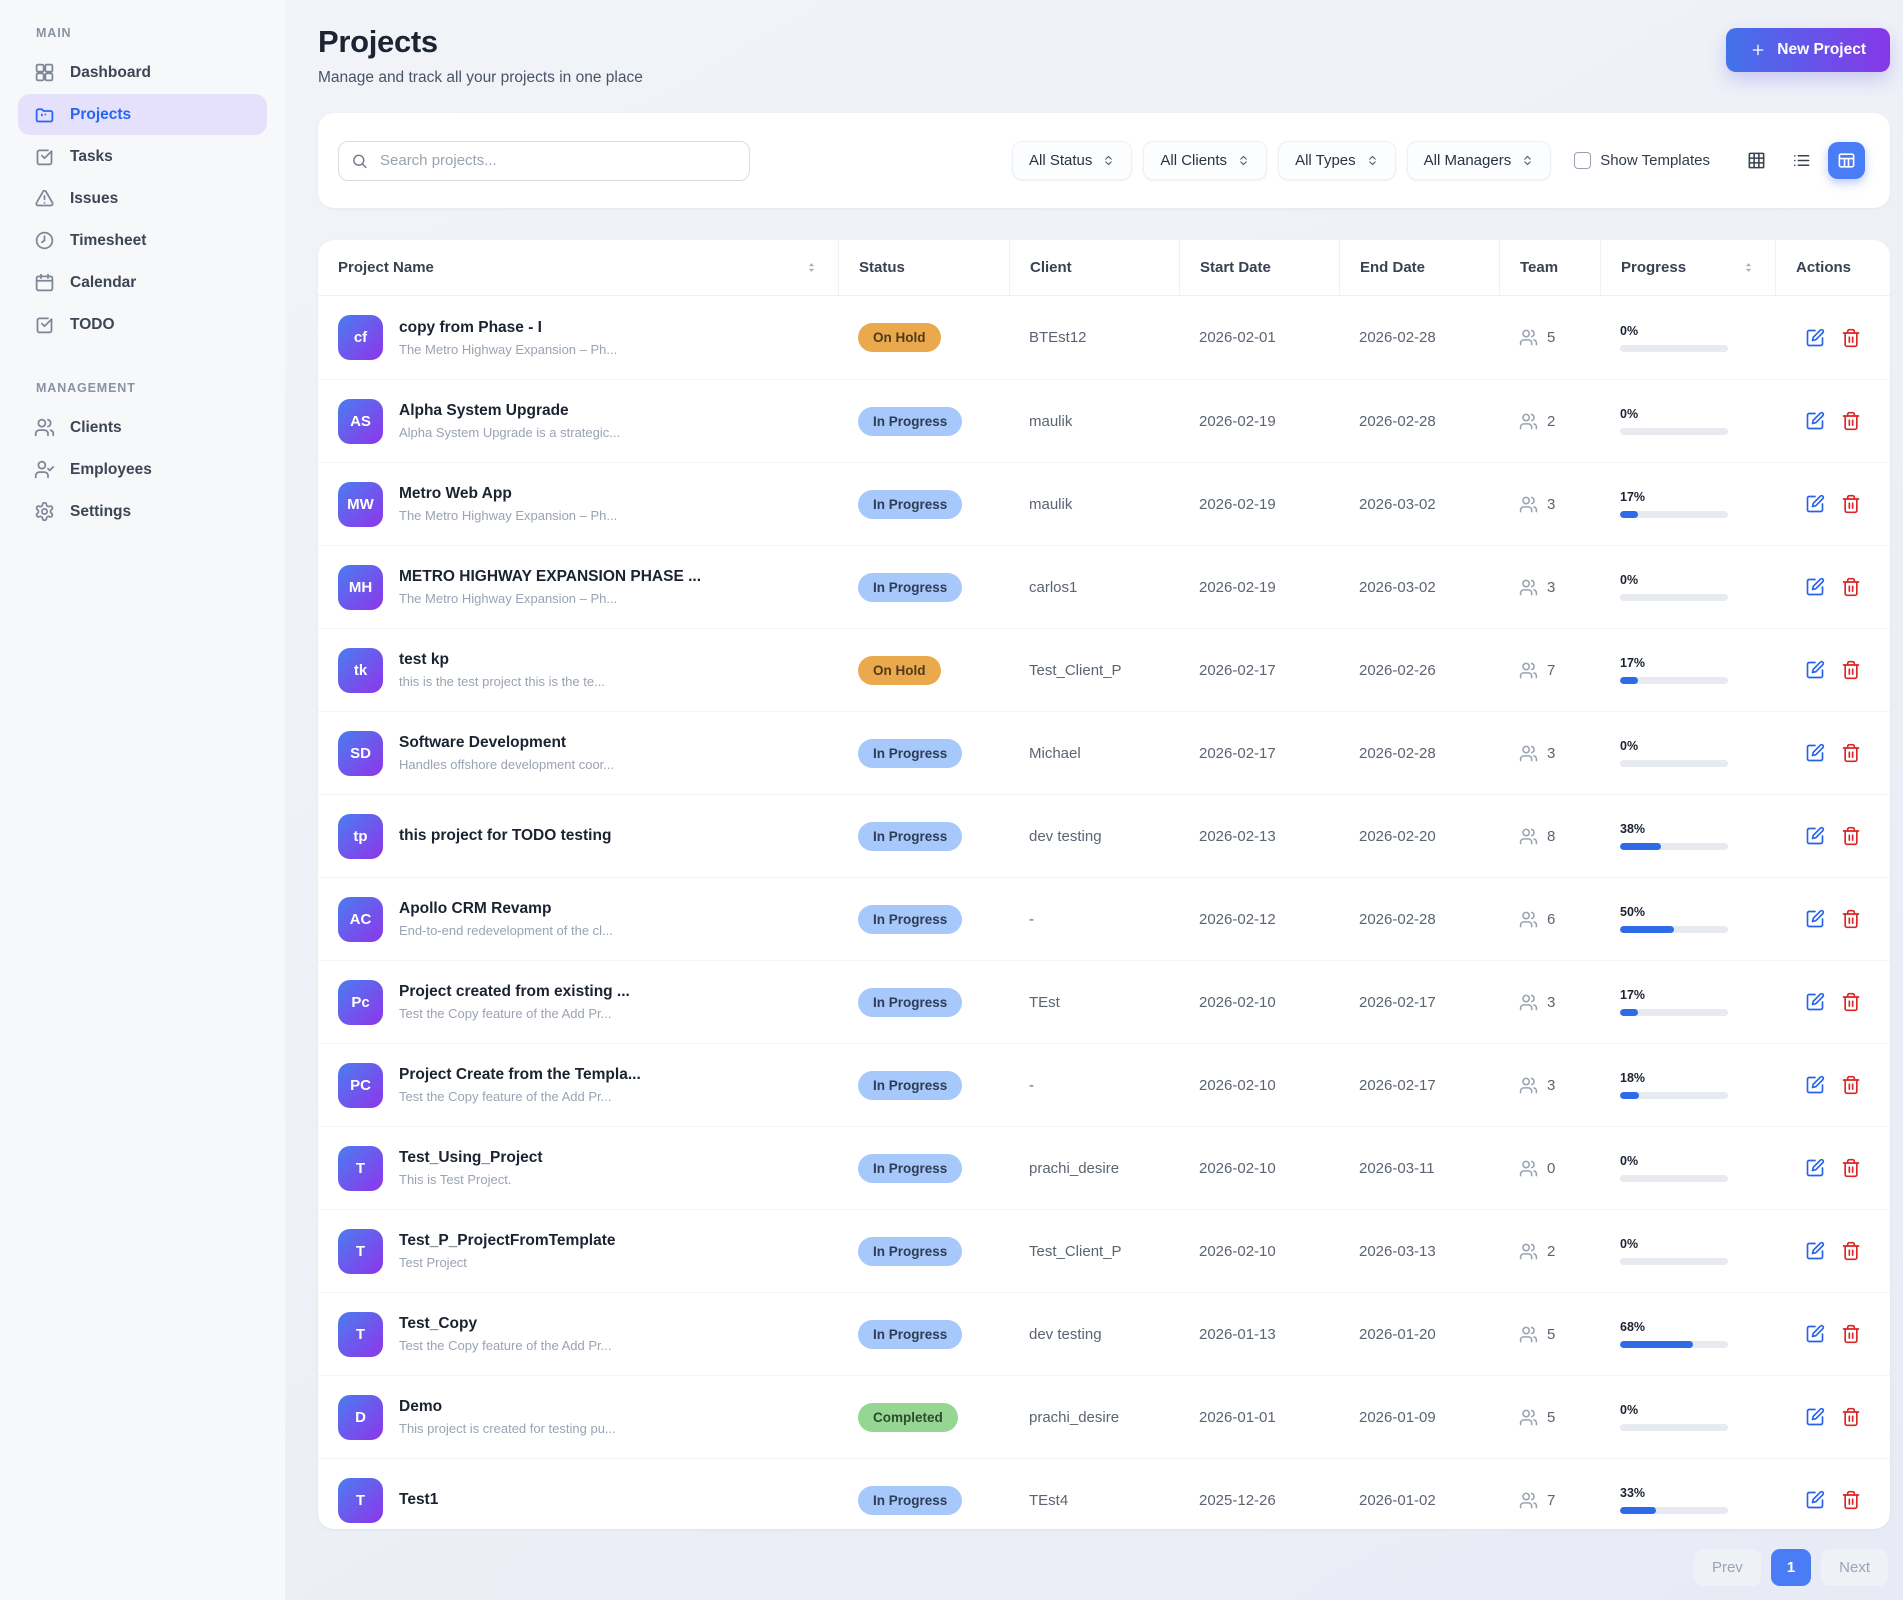  Describe the element at coordinates (1051, 421) in the screenshot. I see `client-name: maulik` at that location.